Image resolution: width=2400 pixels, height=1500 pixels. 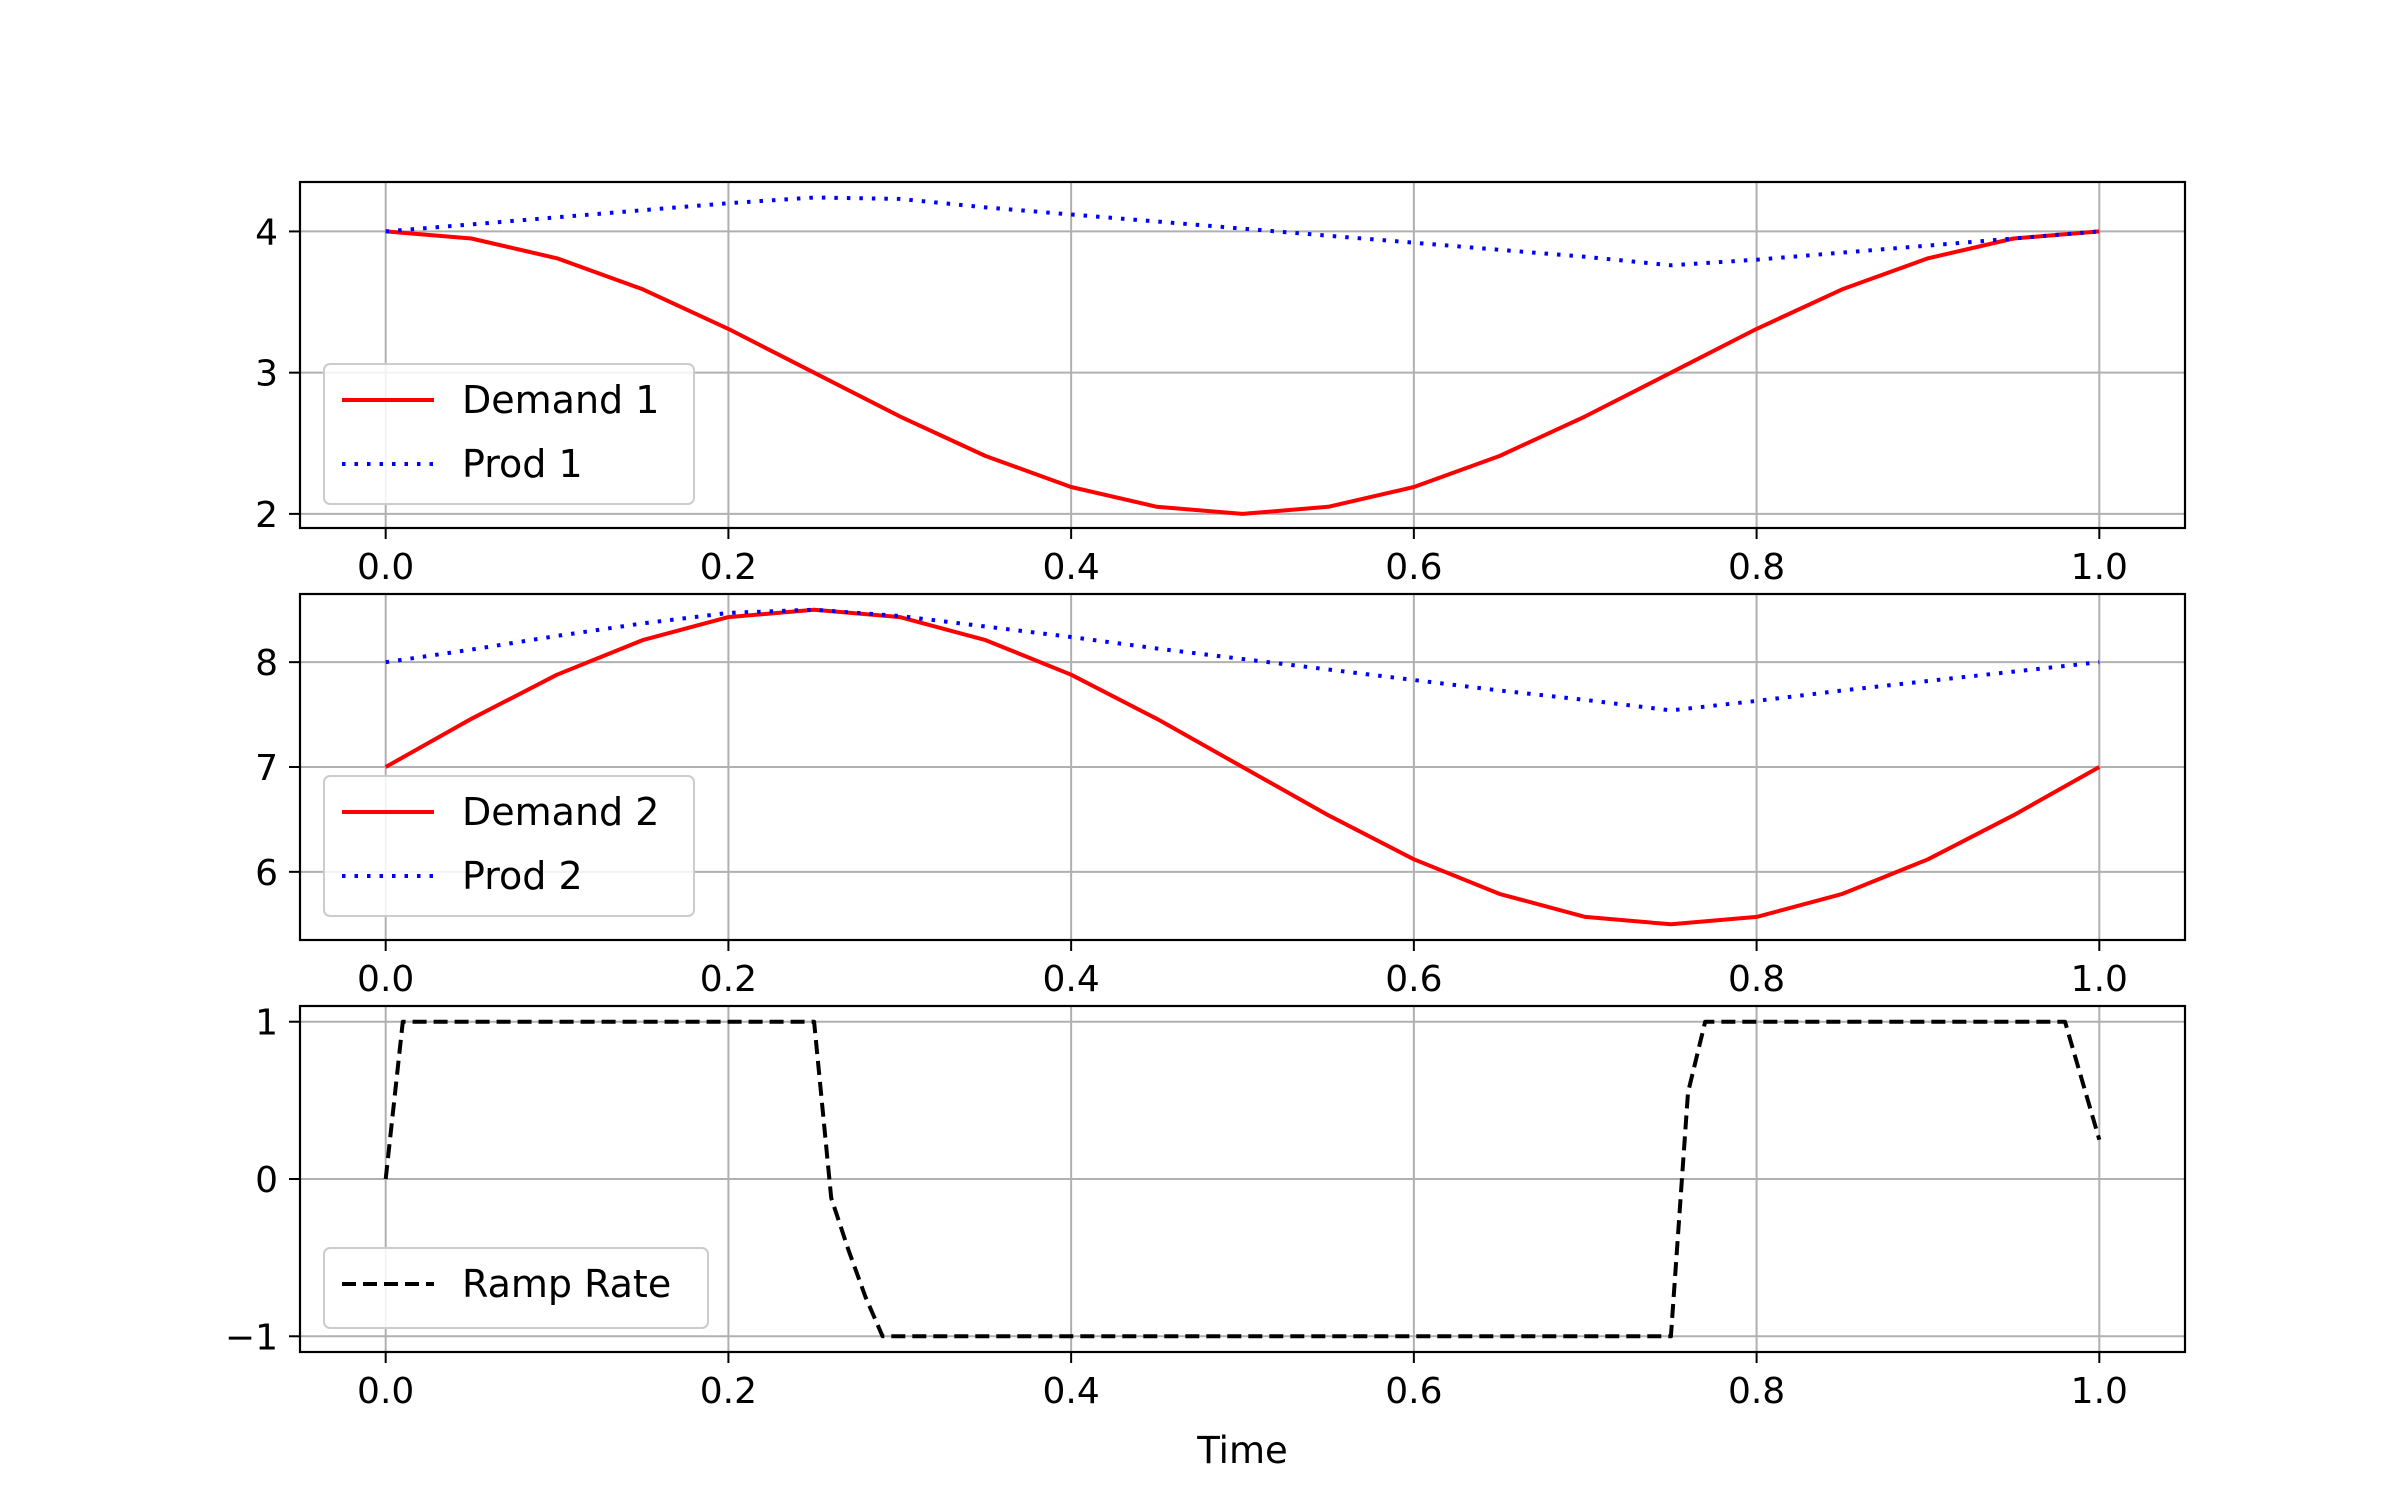 What do you see at coordinates (266, 873) in the screenshot?
I see `y-tick-label: 6` at bounding box center [266, 873].